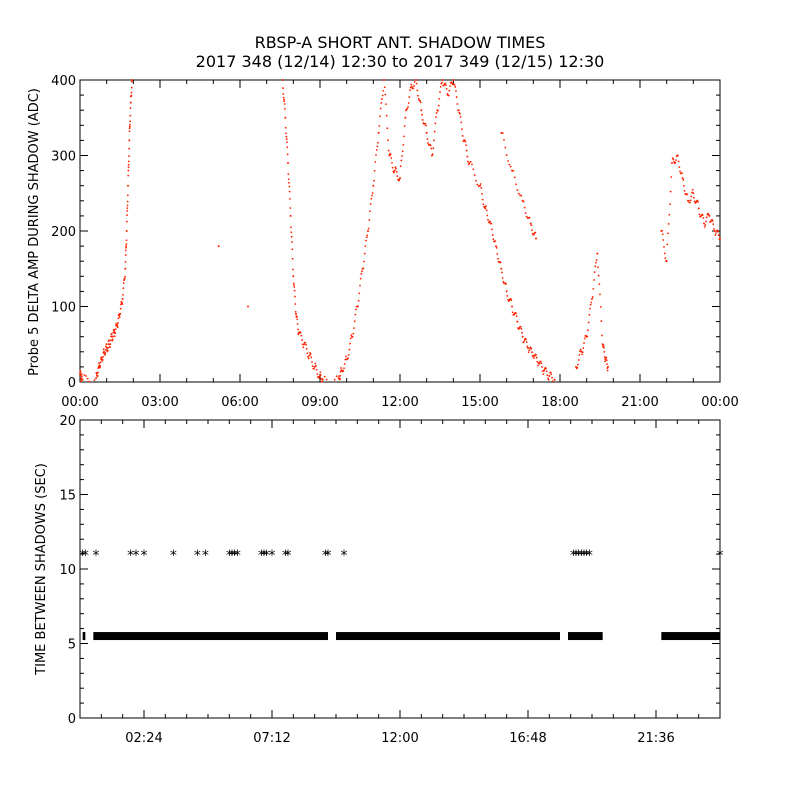 Image resolution: width=800 pixels, height=800 pixels. Describe the element at coordinates (655, 738) in the screenshot. I see `x-tick-label: 21:36` at that location.